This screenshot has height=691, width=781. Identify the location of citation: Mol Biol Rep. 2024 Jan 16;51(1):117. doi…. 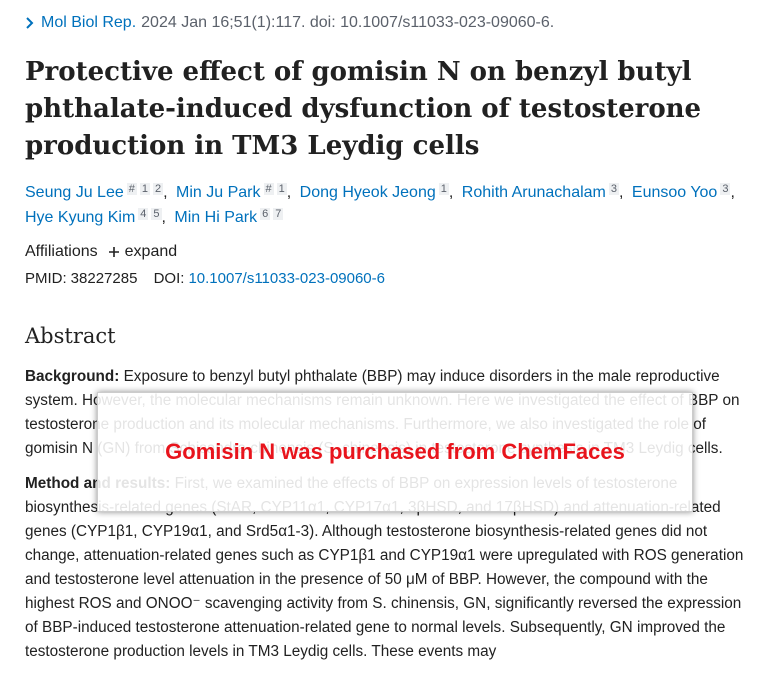
(289, 23).